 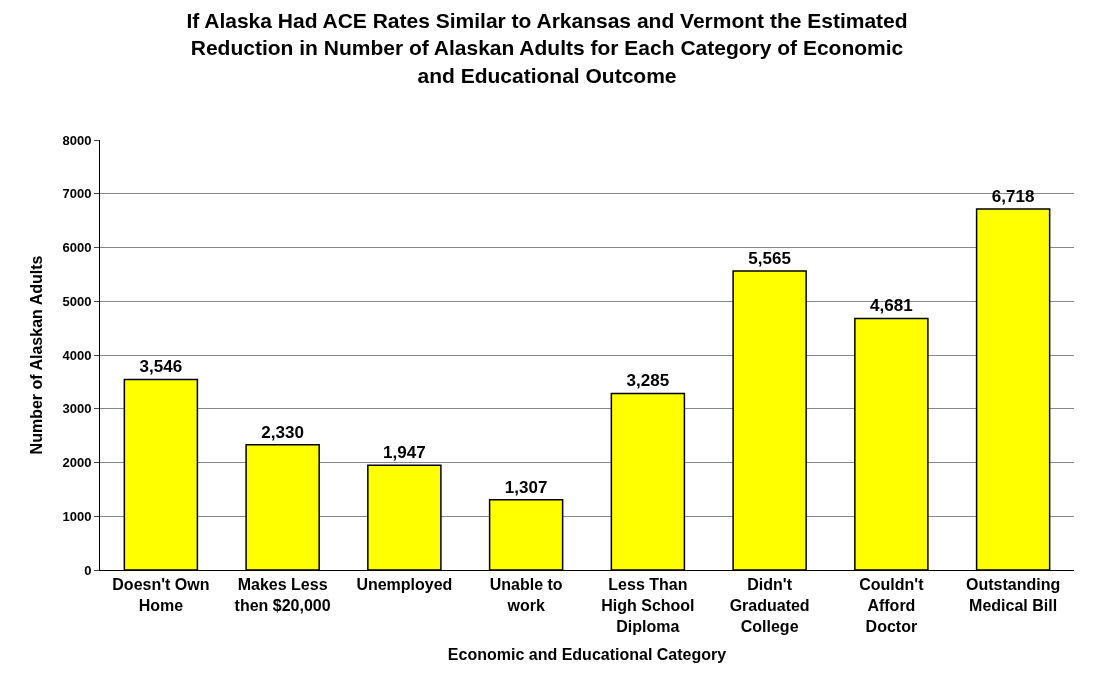 I want to click on data-label: 1,307, so click(x=526, y=487).